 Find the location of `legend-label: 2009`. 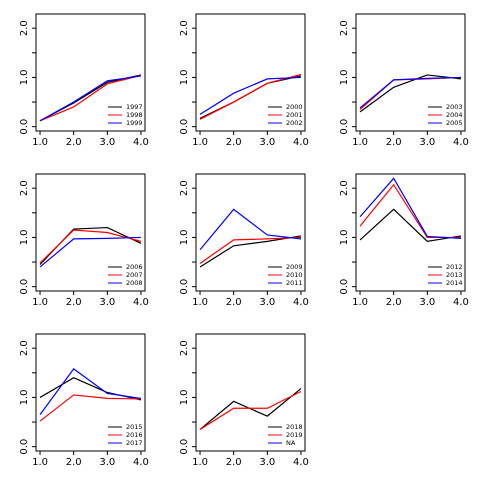

legend-label: 2009 is located at coordinates (294, 267).